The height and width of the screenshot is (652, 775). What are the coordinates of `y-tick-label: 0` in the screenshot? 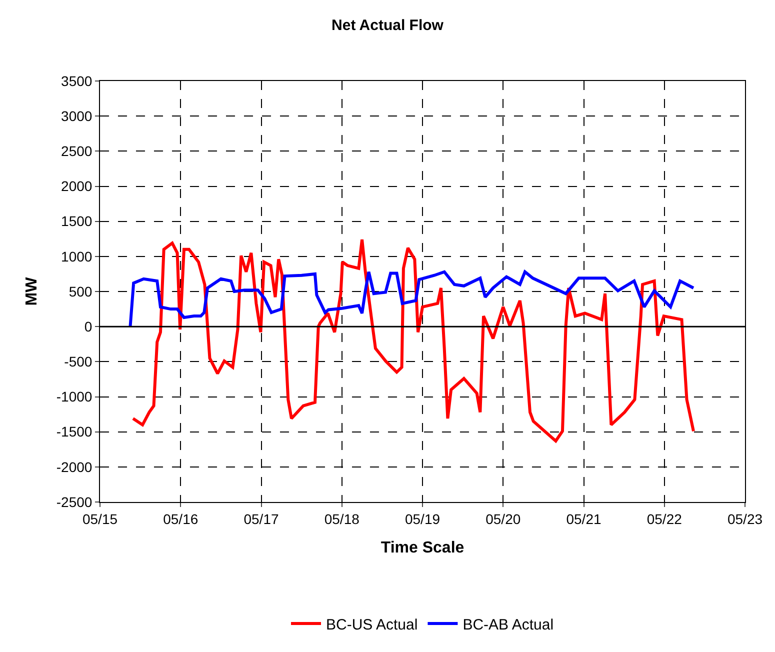 It's located at (88, 326).